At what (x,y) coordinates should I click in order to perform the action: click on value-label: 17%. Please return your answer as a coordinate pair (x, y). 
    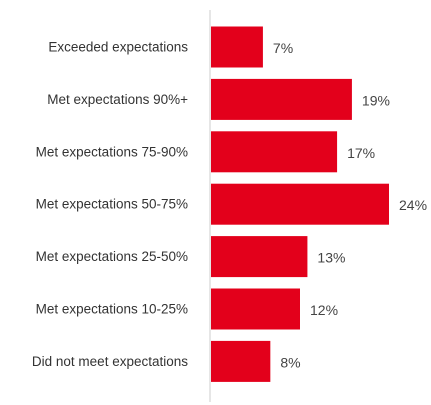
    Looking at the image, I should click on (361, 153).